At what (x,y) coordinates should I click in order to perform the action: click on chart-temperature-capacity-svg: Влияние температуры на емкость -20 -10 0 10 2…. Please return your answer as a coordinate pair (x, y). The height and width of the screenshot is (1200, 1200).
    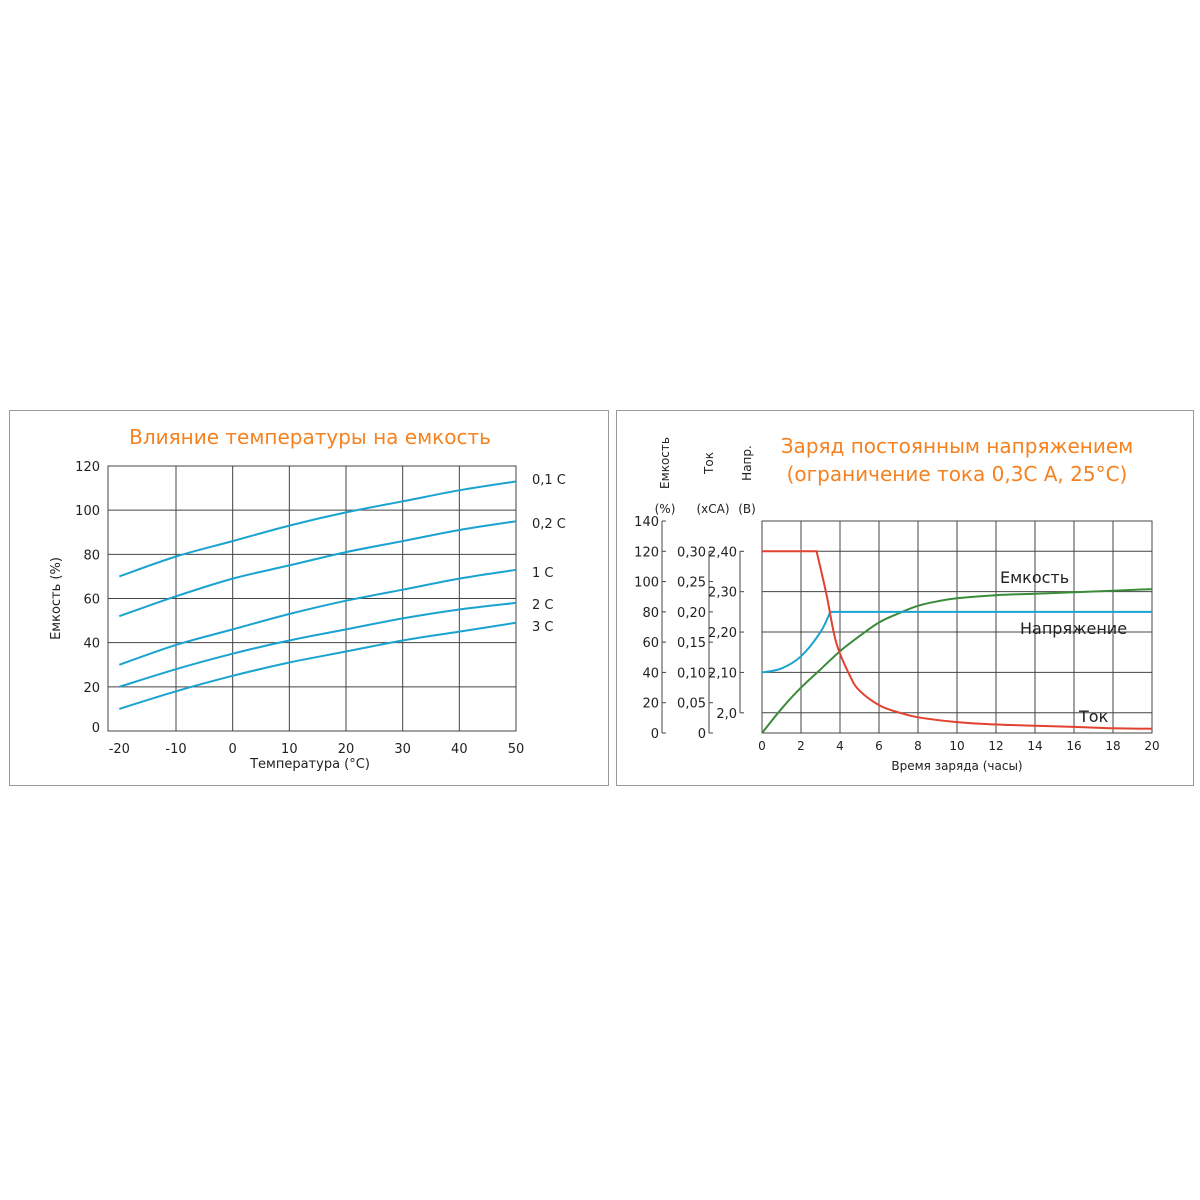
    Looking at the image, I should click on (307, 598).